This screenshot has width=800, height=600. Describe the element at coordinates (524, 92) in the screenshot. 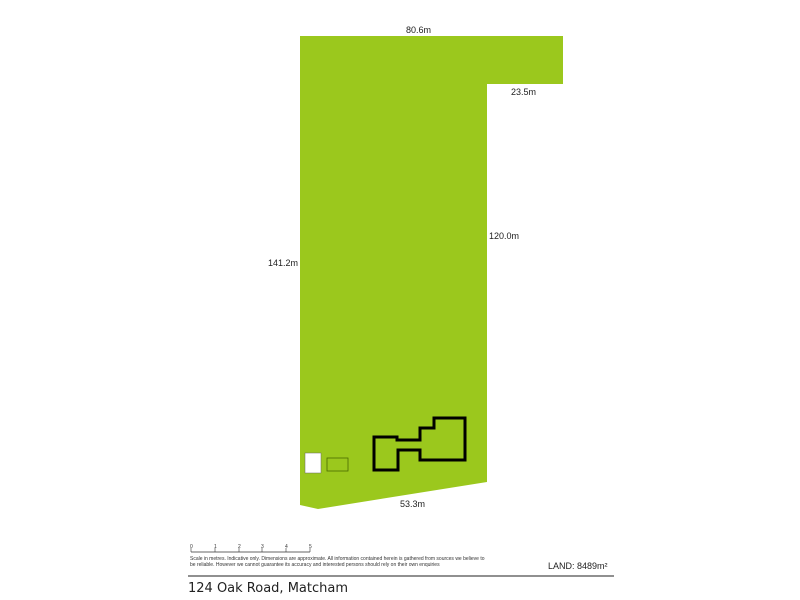

I see `dim-notch: 23.5m` at that location.